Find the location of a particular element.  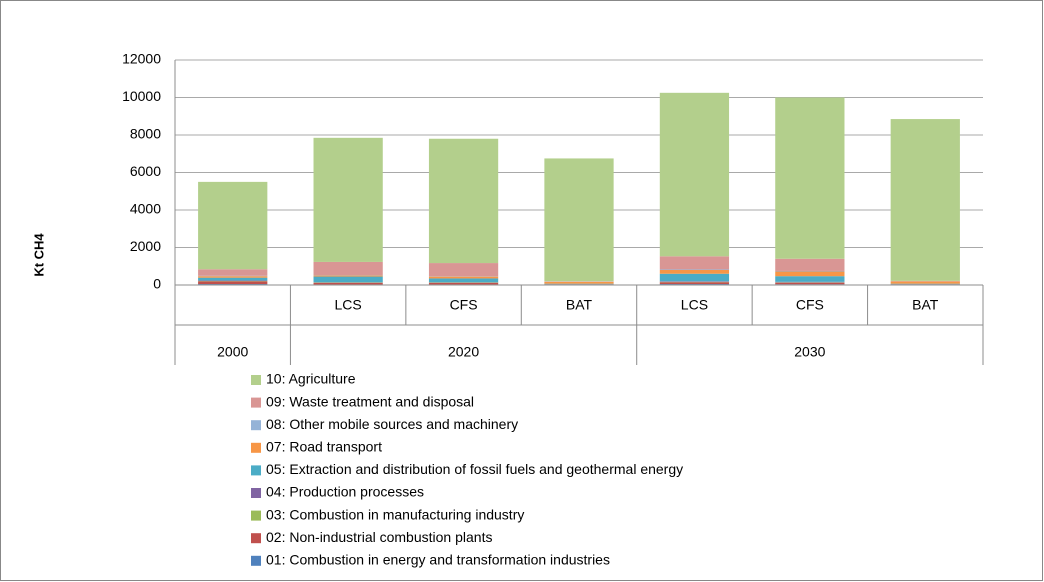

y-tick-label: 10000 is located at coordinates (141, 96).